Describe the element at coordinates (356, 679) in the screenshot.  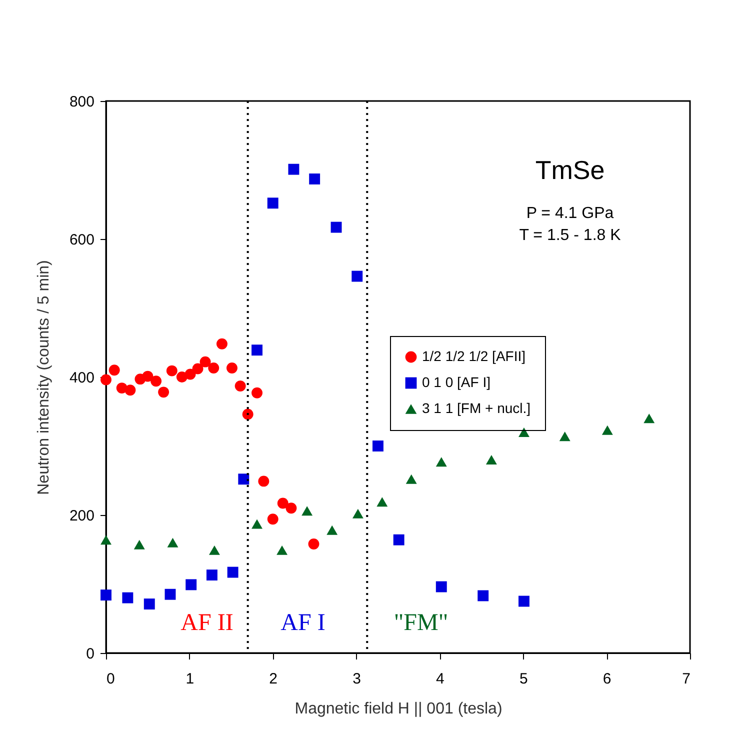
I see `x-tick-label: 3` at that location.